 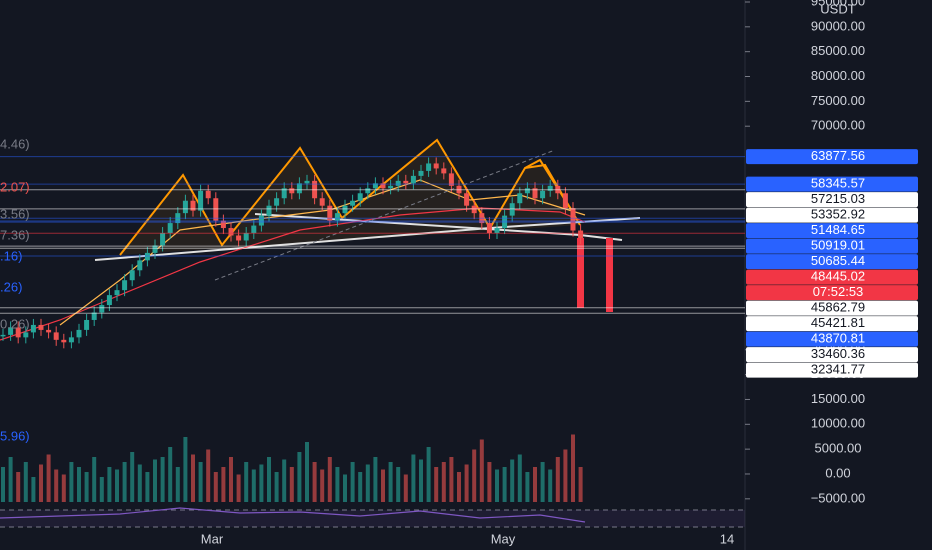 I want to click on price-tag-label: 51484.65, so click(x=838, y=229).